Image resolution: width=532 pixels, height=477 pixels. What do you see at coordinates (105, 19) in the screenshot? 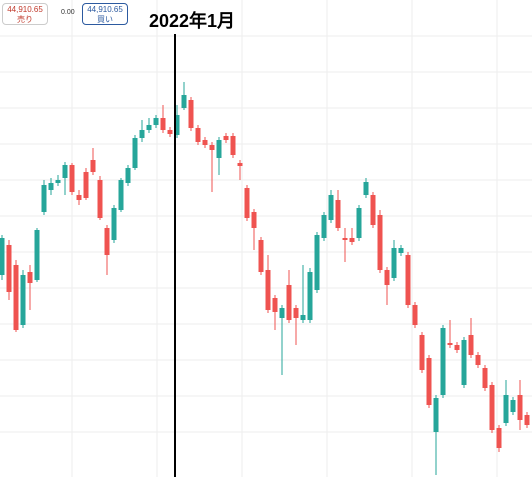
I see `buy-label: 買い` at bounding box center [105, 19].